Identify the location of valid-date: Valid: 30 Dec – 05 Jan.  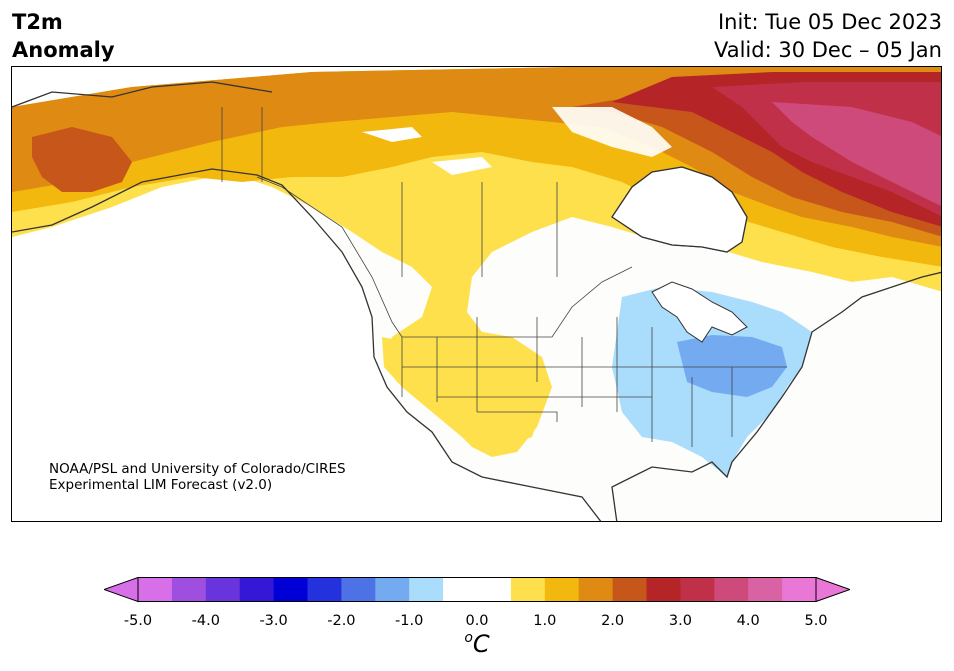
(827, 50).